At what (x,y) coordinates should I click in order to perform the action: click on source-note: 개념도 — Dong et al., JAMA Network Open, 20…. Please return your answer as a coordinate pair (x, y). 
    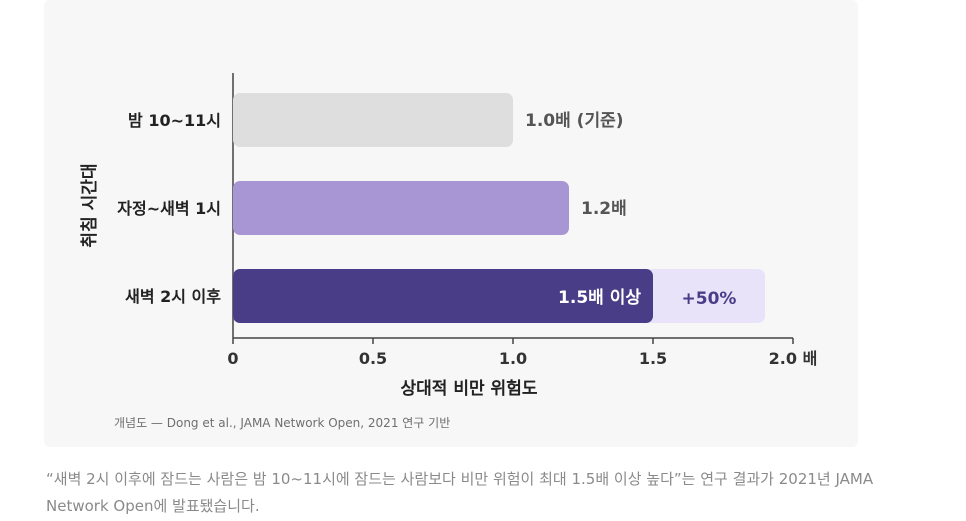
    Looking at the image, I should click on (282, 423).